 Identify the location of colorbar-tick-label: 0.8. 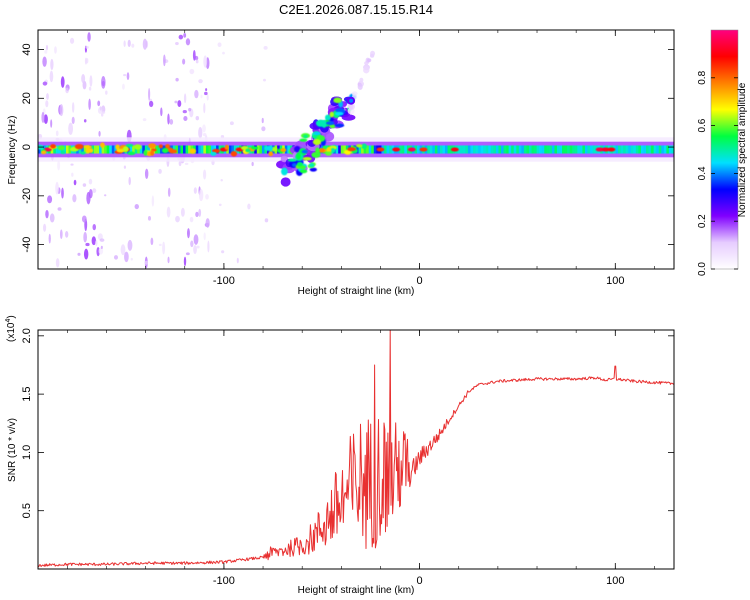
(702, 77).